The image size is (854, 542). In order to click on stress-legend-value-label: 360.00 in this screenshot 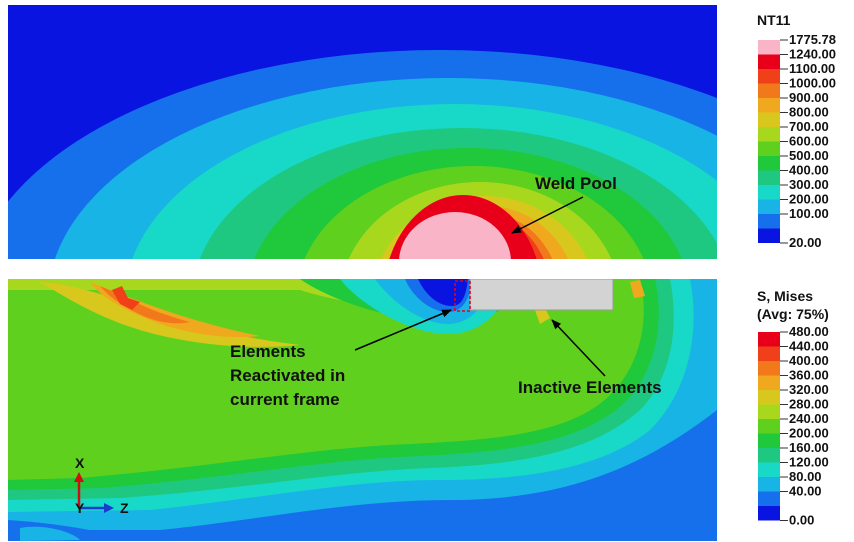, I will do `click(809, 375)`.